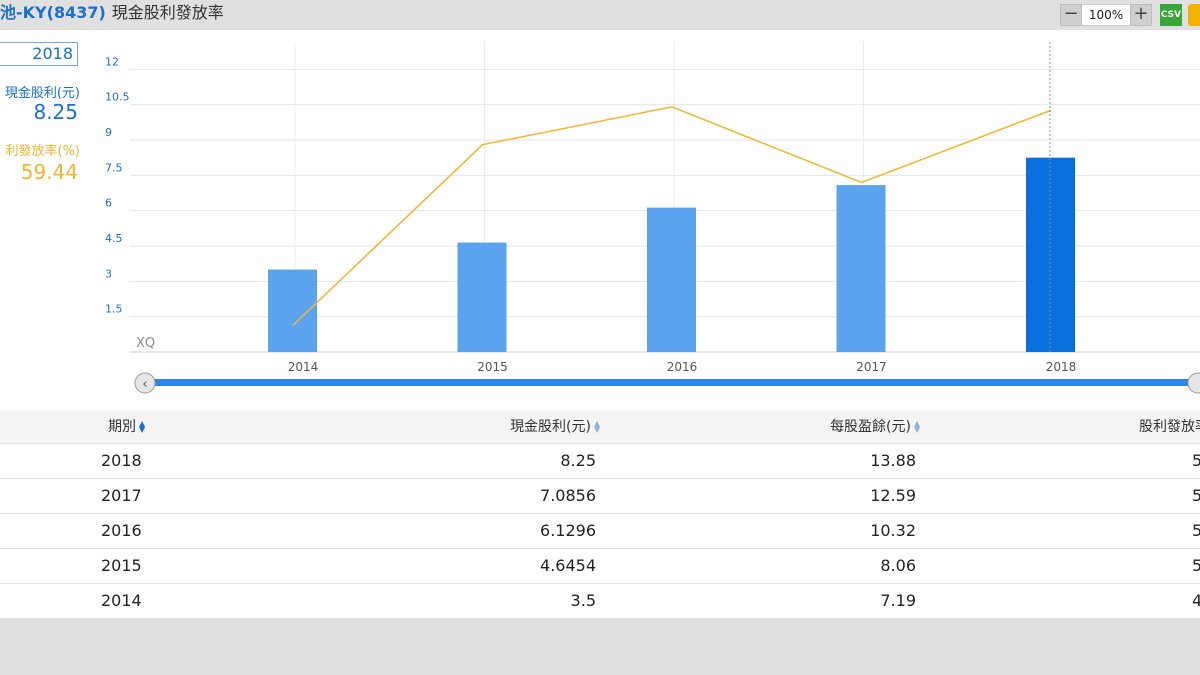 This screenshot has width=1200, height=675. Describe the element at coordinates (893, 461) in the screenshot. I see `table-cell-eps: 13.88` at that location.